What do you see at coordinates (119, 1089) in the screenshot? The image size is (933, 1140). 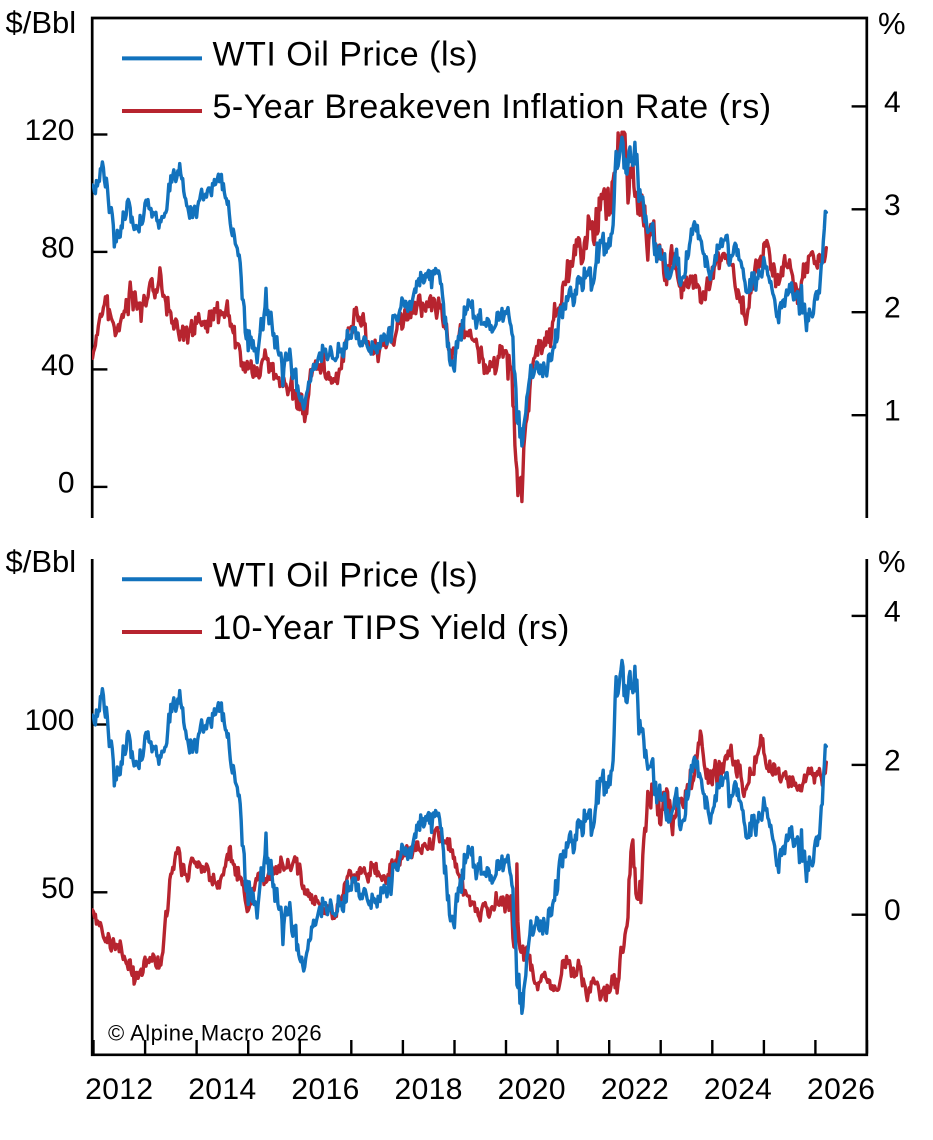 I see `svg-text: 2012` at bounding box center [119, 1089].